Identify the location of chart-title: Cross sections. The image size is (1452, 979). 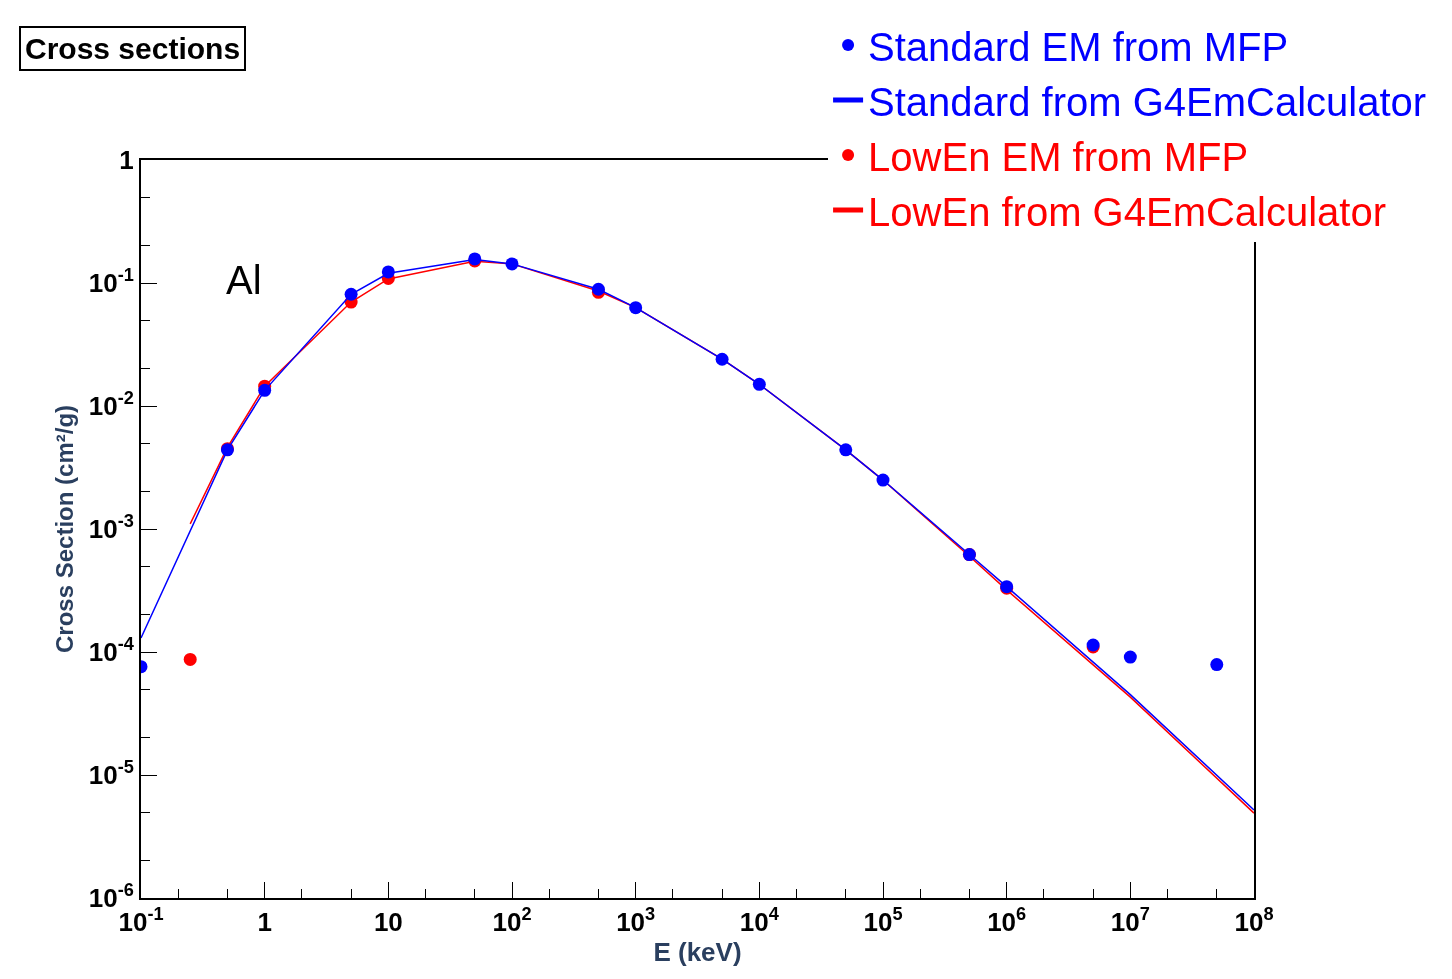
(133, 48).